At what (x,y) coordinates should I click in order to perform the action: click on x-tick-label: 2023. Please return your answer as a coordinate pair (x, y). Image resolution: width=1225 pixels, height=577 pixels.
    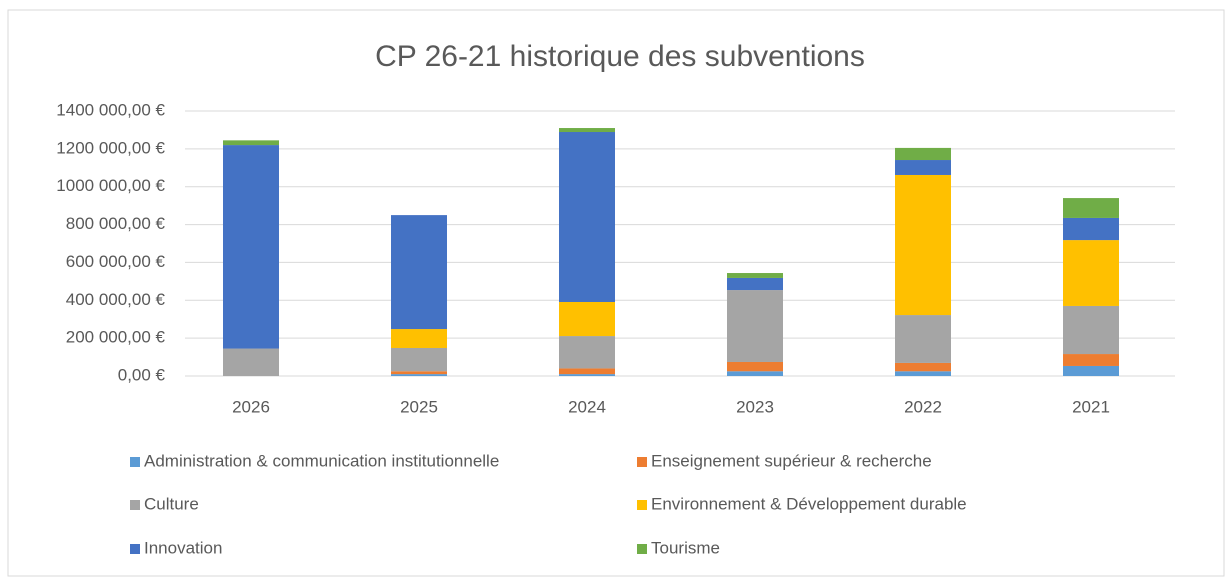
    Looking at the image, I should click on (755, 406).